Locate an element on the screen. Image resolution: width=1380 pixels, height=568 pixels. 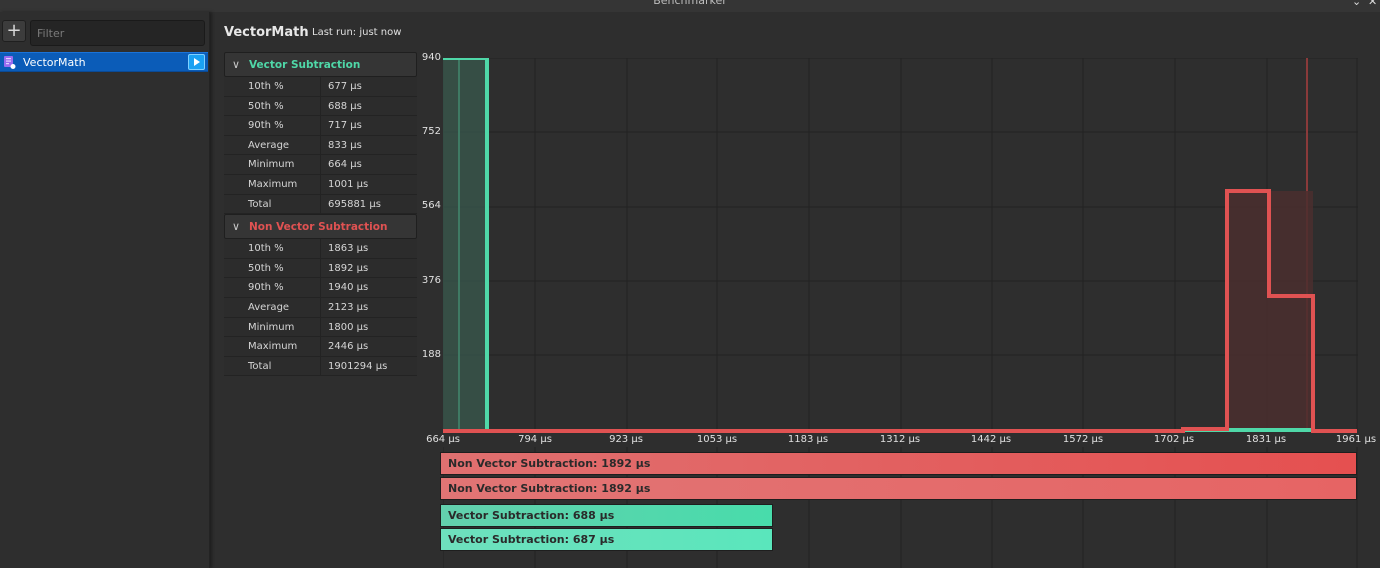
chevron-down-icon: ⌄ is located at coordinates (1357, 4).